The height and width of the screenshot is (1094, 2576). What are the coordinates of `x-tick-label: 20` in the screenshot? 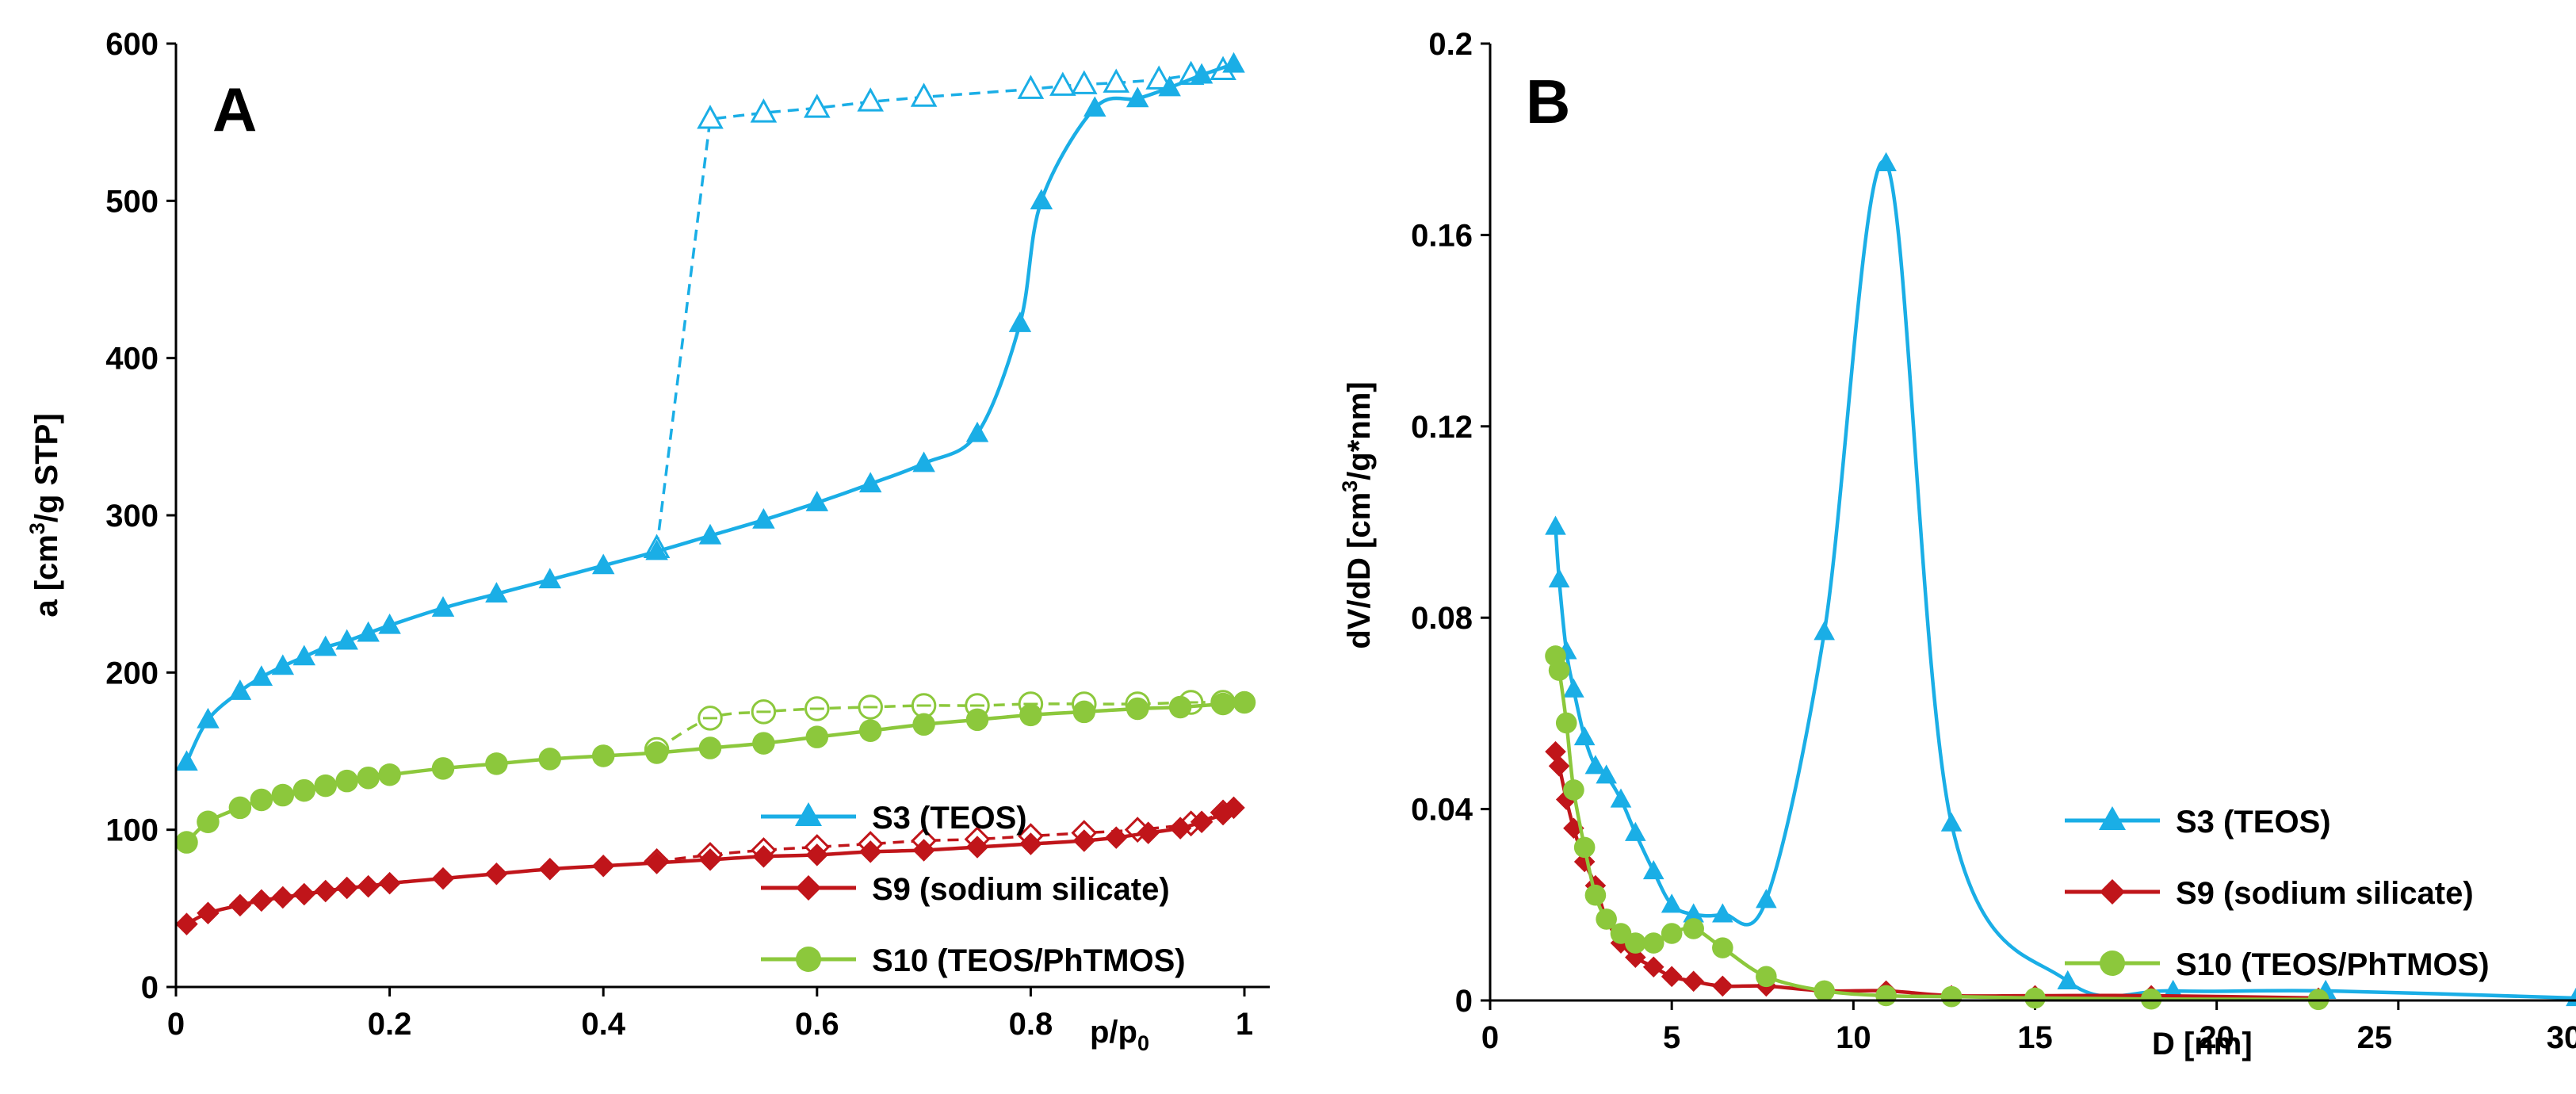 It's located at (2216, 1037).